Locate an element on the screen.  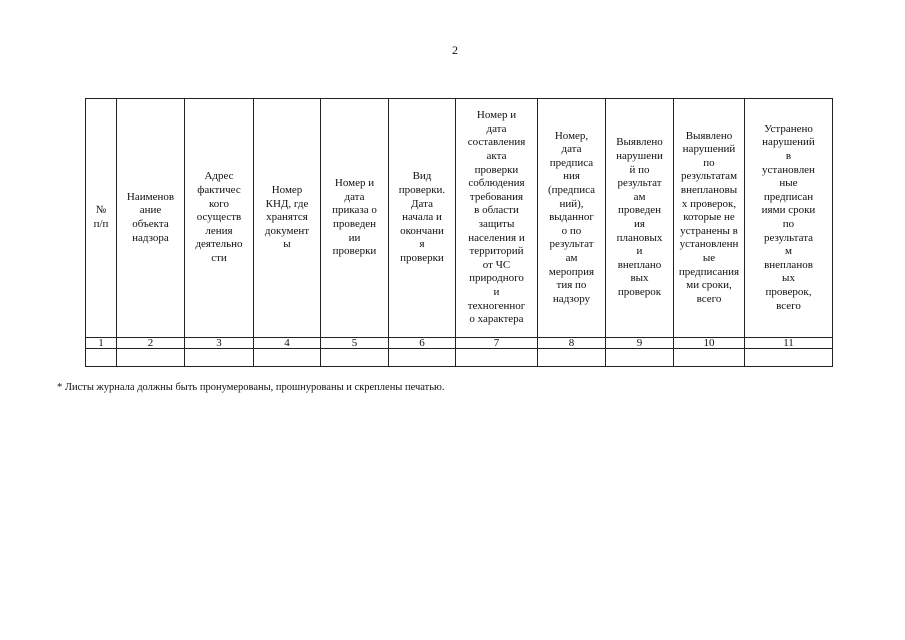
column-number: 10 is located at coordinates (709, 343).